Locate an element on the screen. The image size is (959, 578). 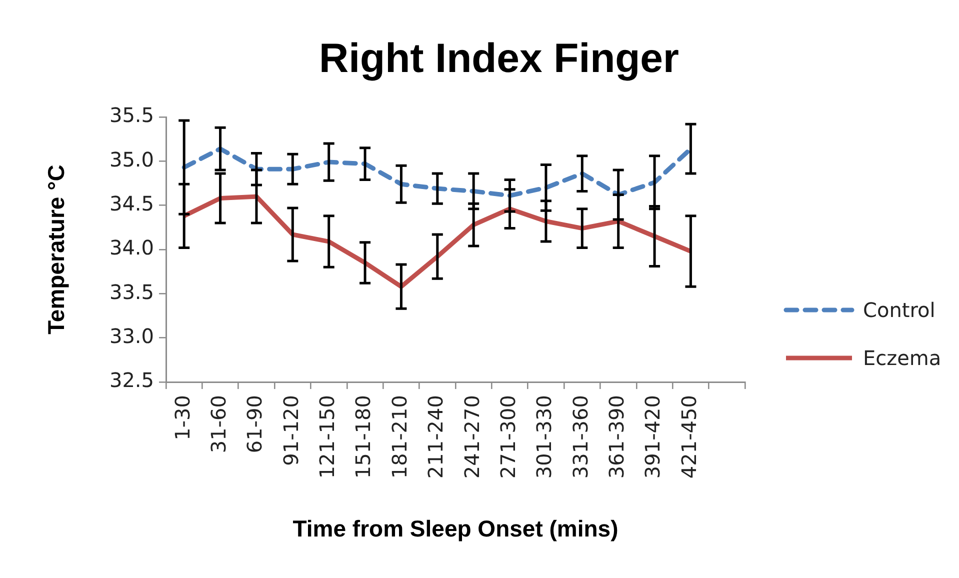
y-tick-label: 32.5 is located at coordinates (131, 380).